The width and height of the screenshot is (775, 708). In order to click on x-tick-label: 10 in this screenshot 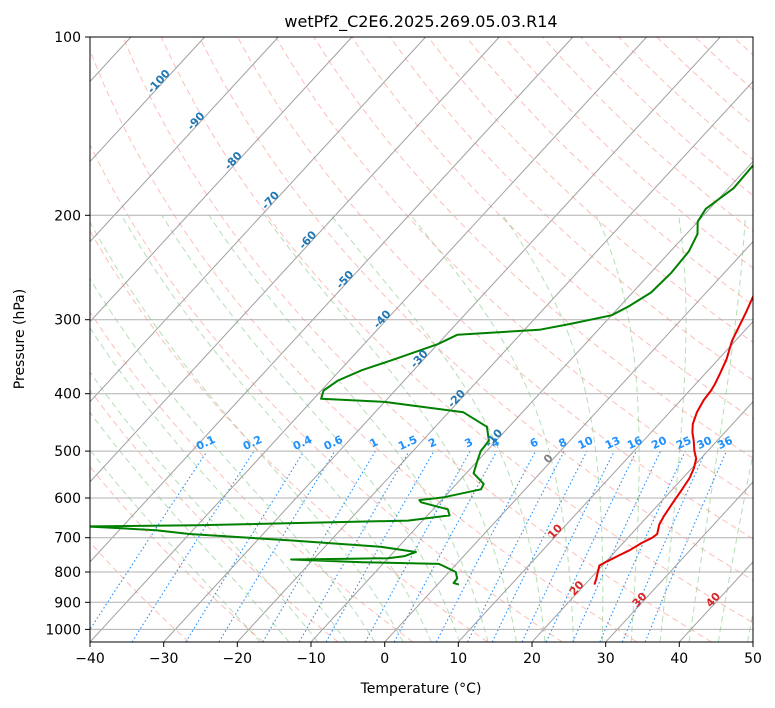, I will do `click(458, 659)`.